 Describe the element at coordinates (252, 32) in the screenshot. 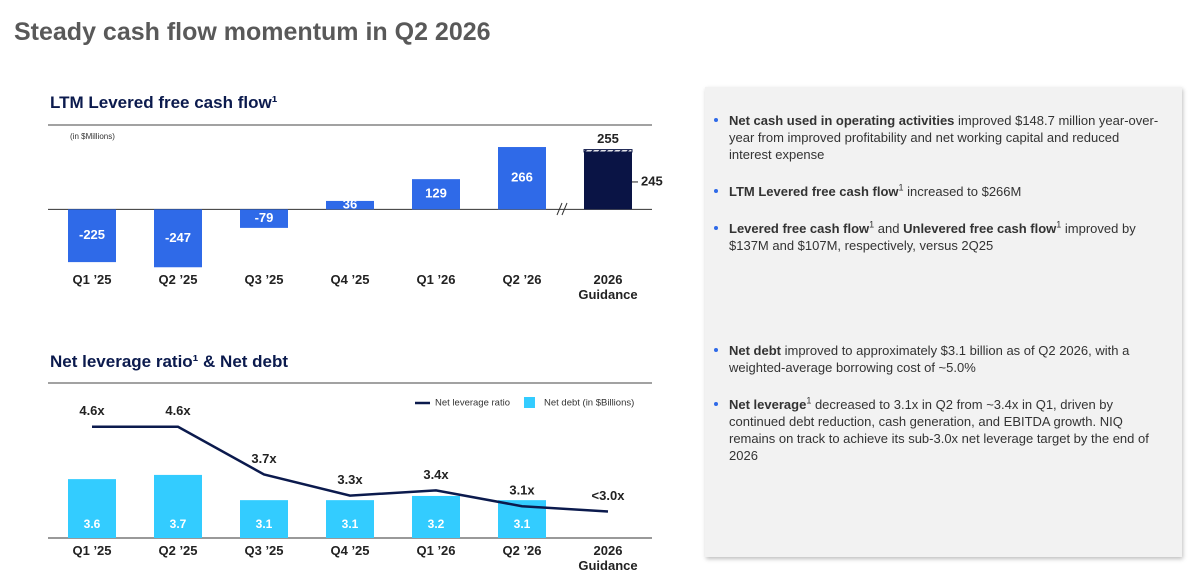

I see `slide-title: Steady cash flow momentum in Q2 2026` at that location.